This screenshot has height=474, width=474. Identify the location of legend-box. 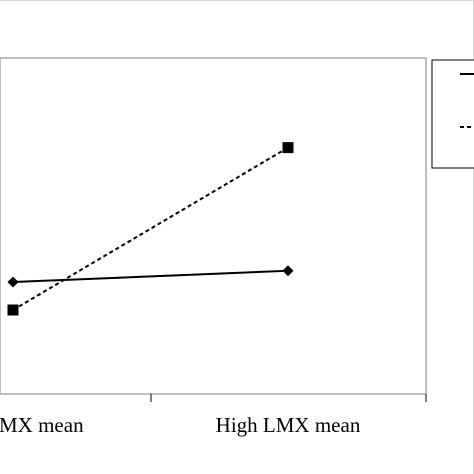
(452, 114).